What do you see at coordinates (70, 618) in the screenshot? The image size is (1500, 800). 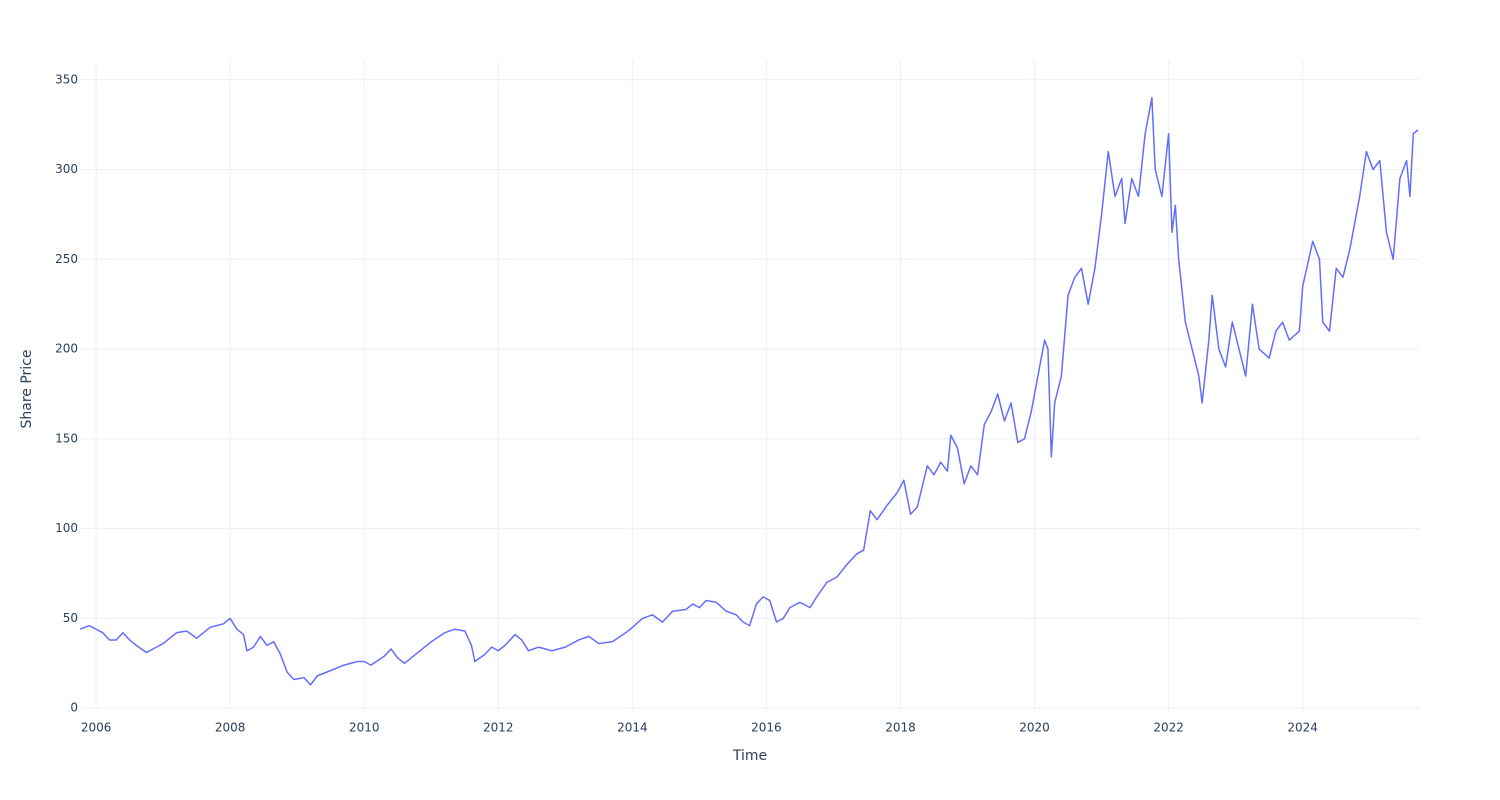 I see `y-tick-label: 50` at bounding box center [70, 618].